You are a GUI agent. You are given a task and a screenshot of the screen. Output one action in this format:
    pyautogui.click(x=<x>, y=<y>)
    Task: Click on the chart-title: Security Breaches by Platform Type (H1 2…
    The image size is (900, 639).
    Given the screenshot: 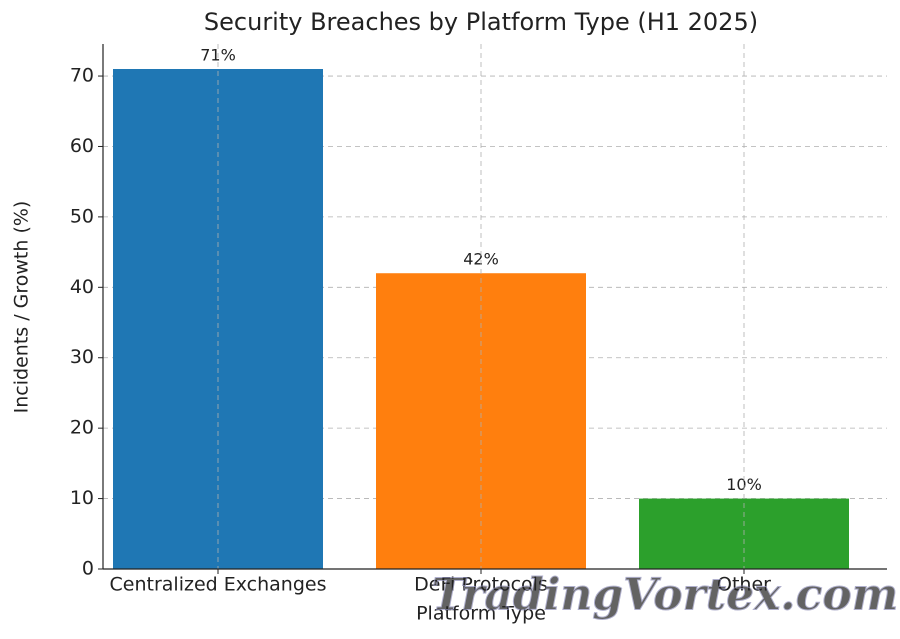 What is the action you would take?
    pyautogui.click(x=481, y=22)
    